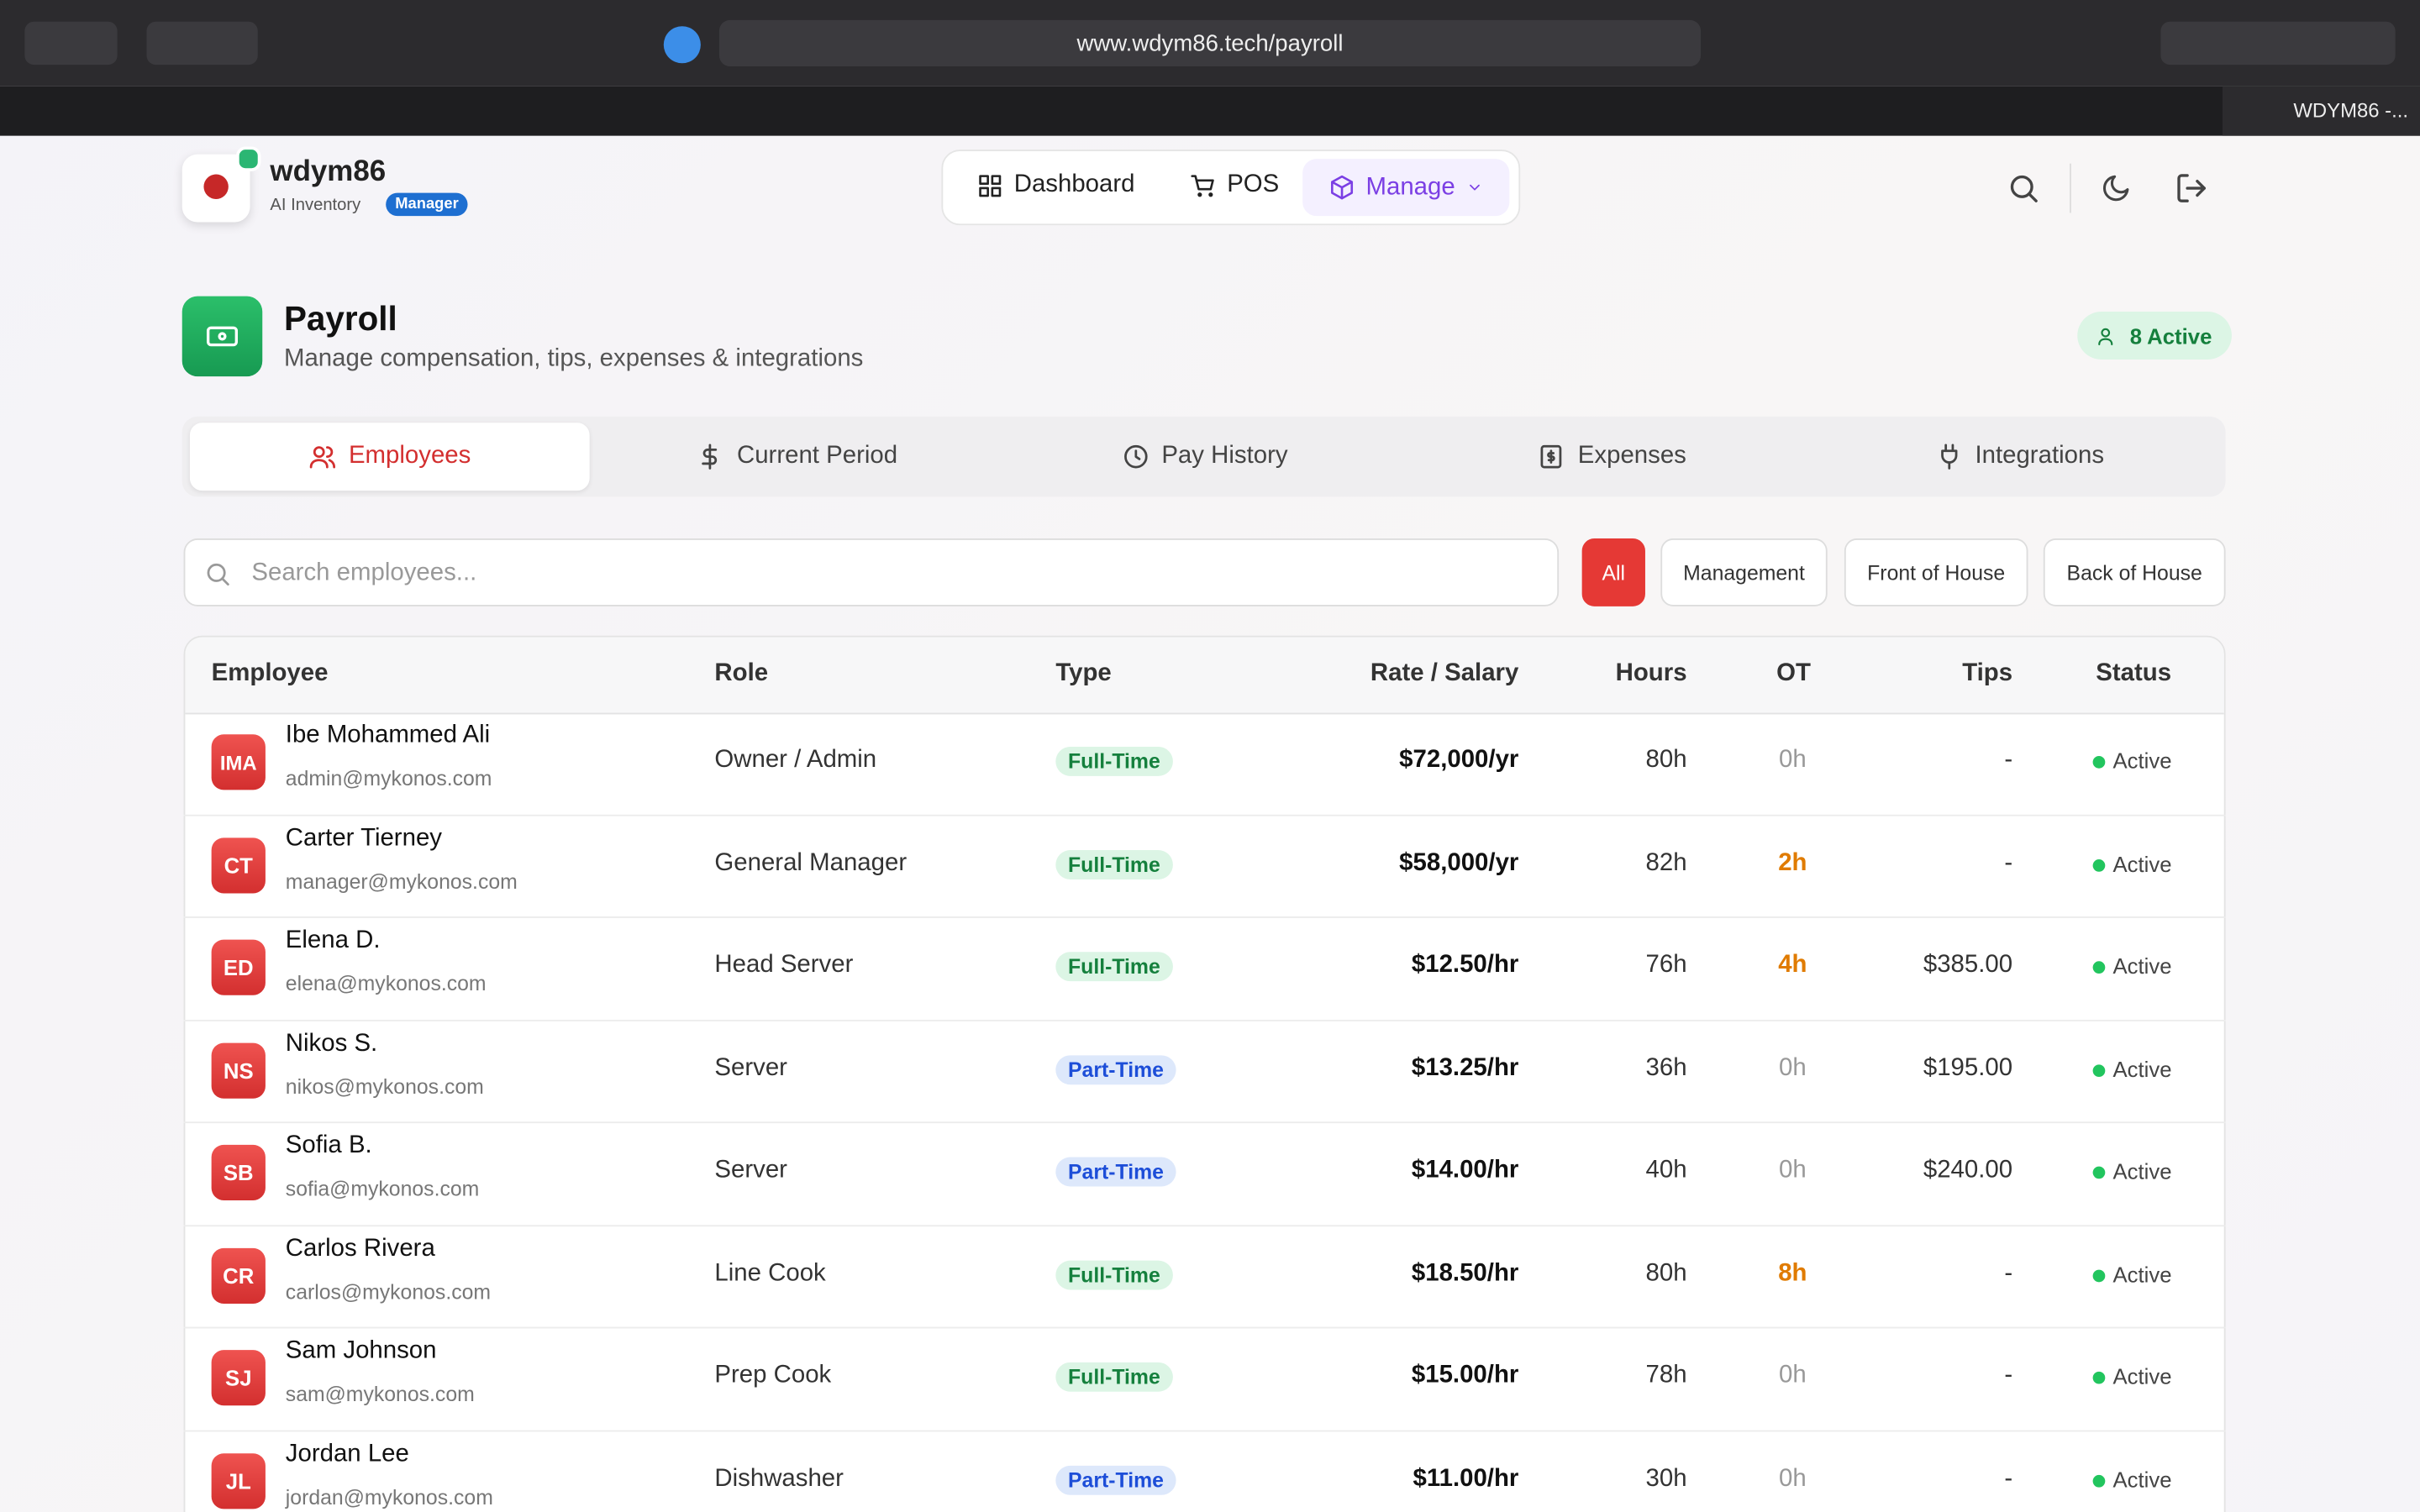 The height and width of the screenshot is (1512, 2420). What do you see at coordinates (770, 1272) in the screenshot?
I see `role: Line Cook` at bounding box center [770, 1272].